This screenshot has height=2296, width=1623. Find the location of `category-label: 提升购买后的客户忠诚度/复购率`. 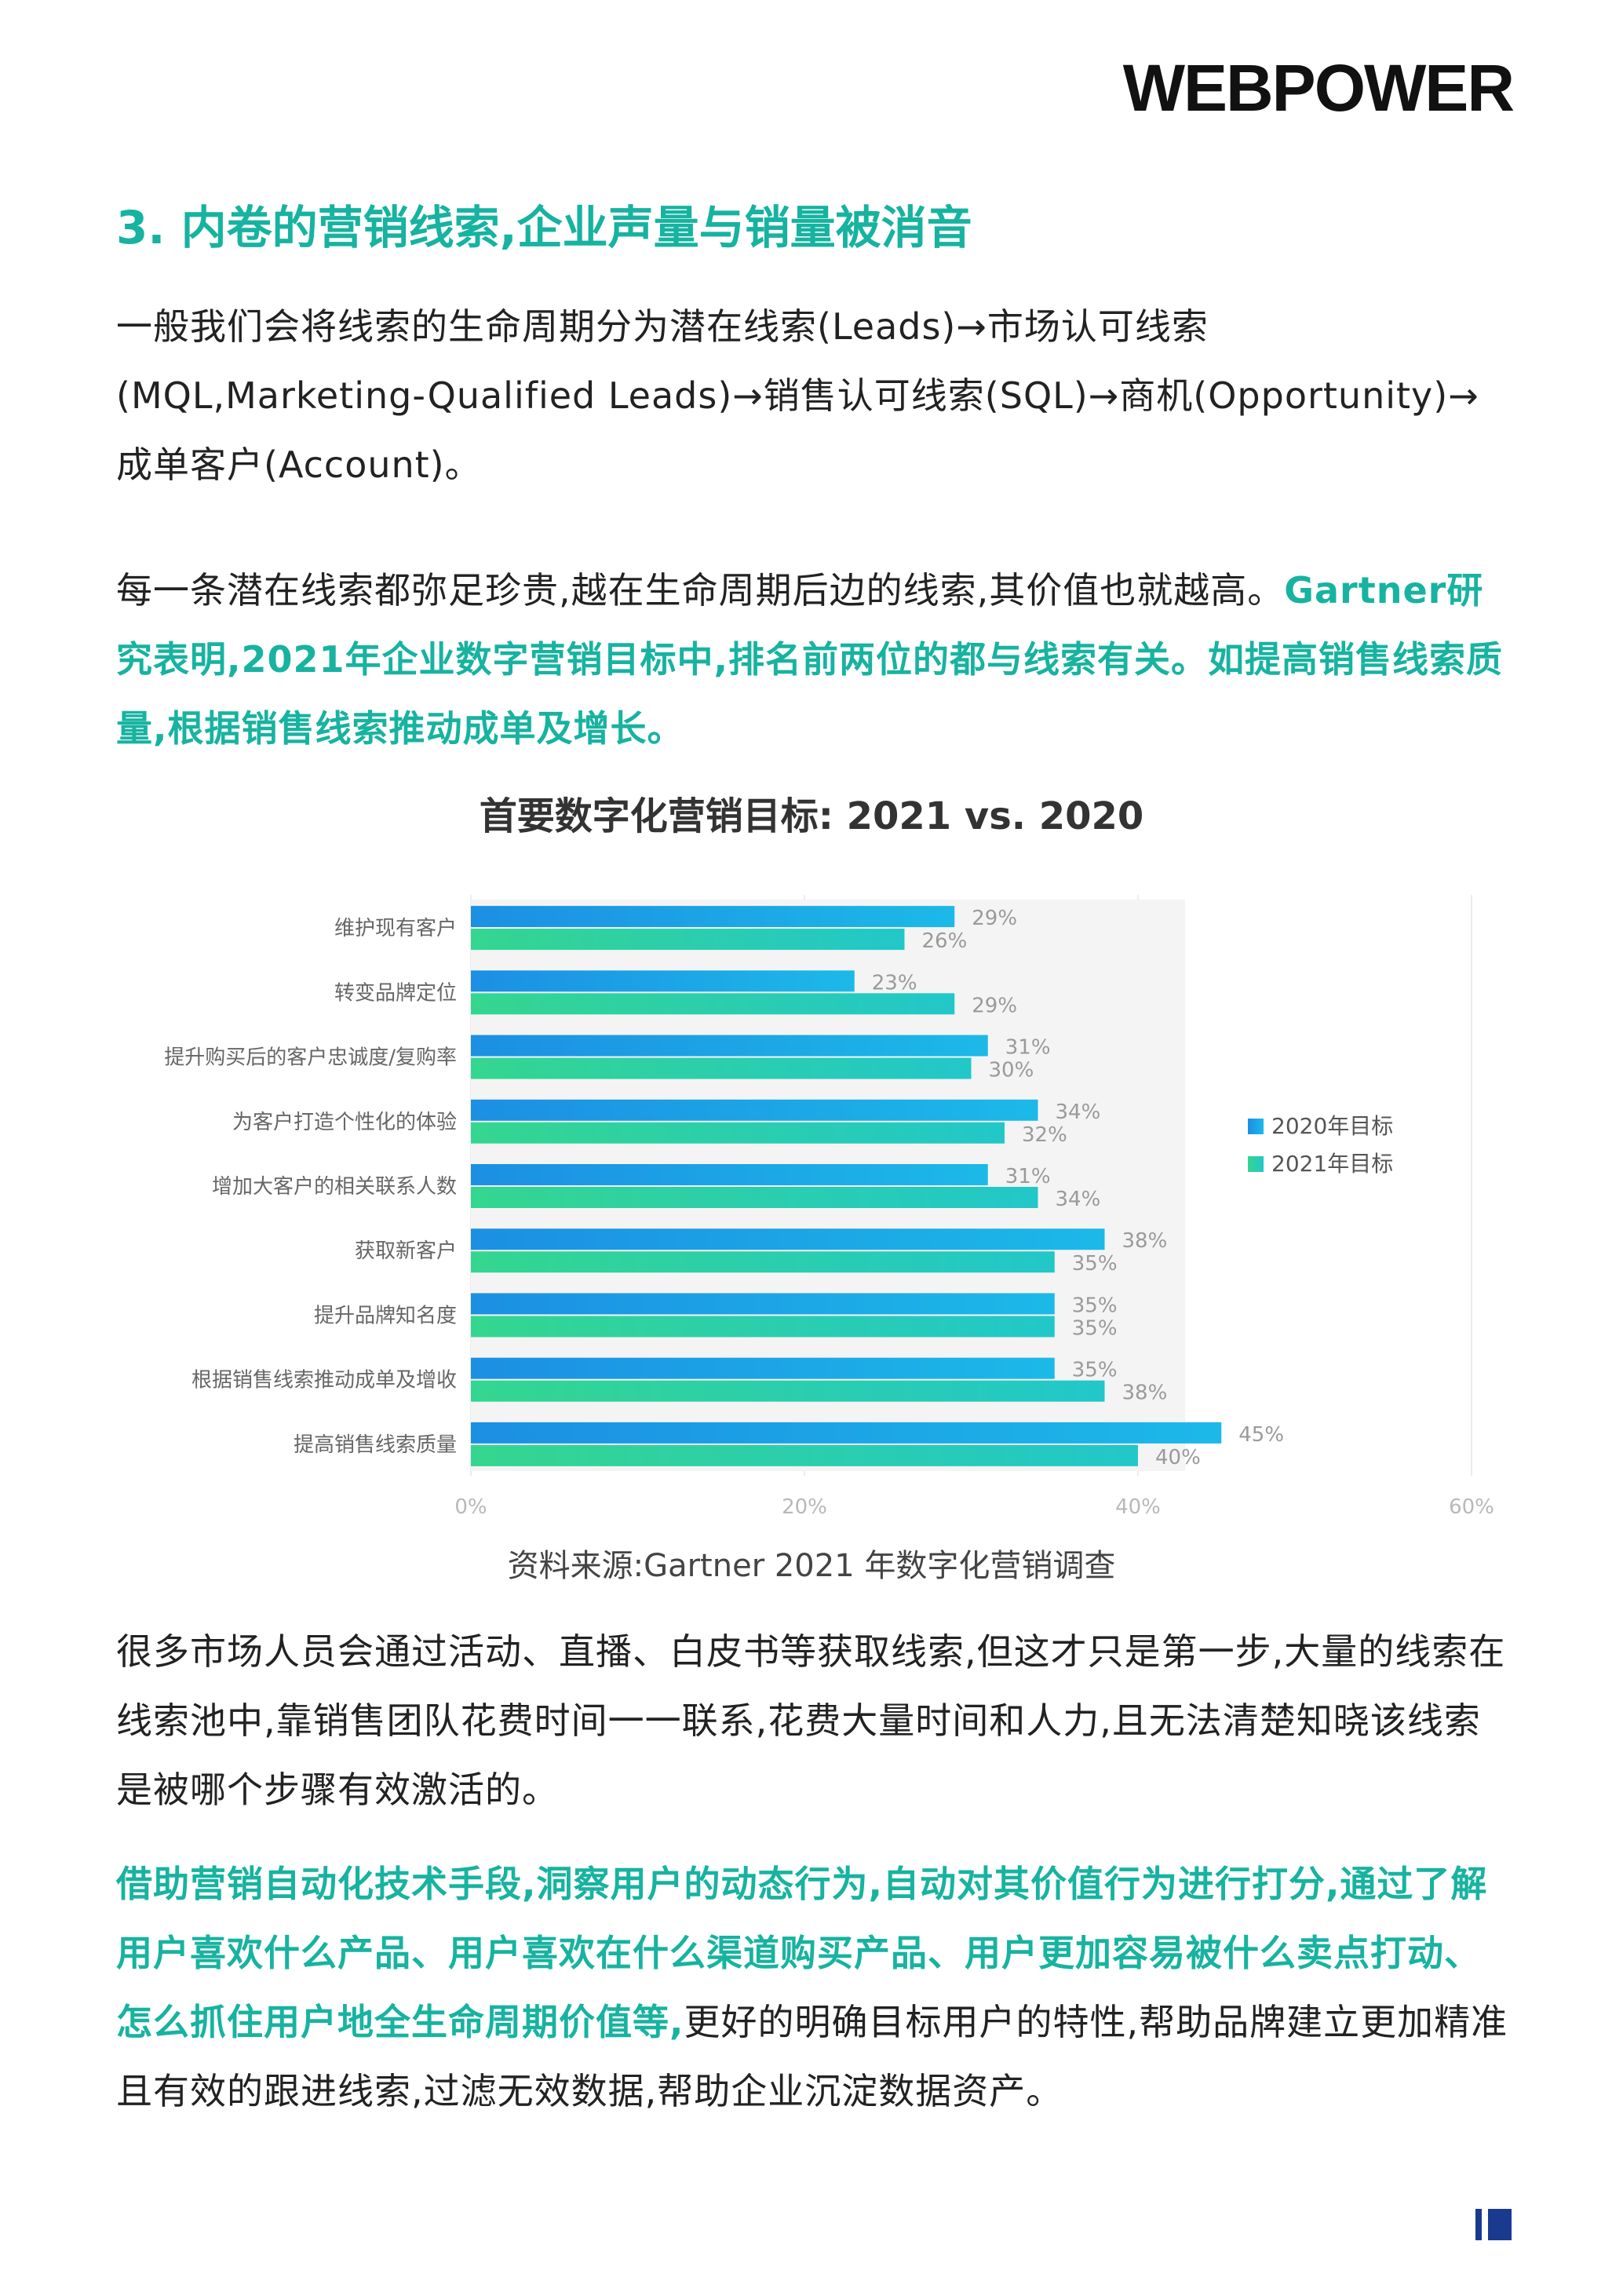

category-label: 提升购买后的客户忠诚度/复购率 is located at coordinates (310, 1058).